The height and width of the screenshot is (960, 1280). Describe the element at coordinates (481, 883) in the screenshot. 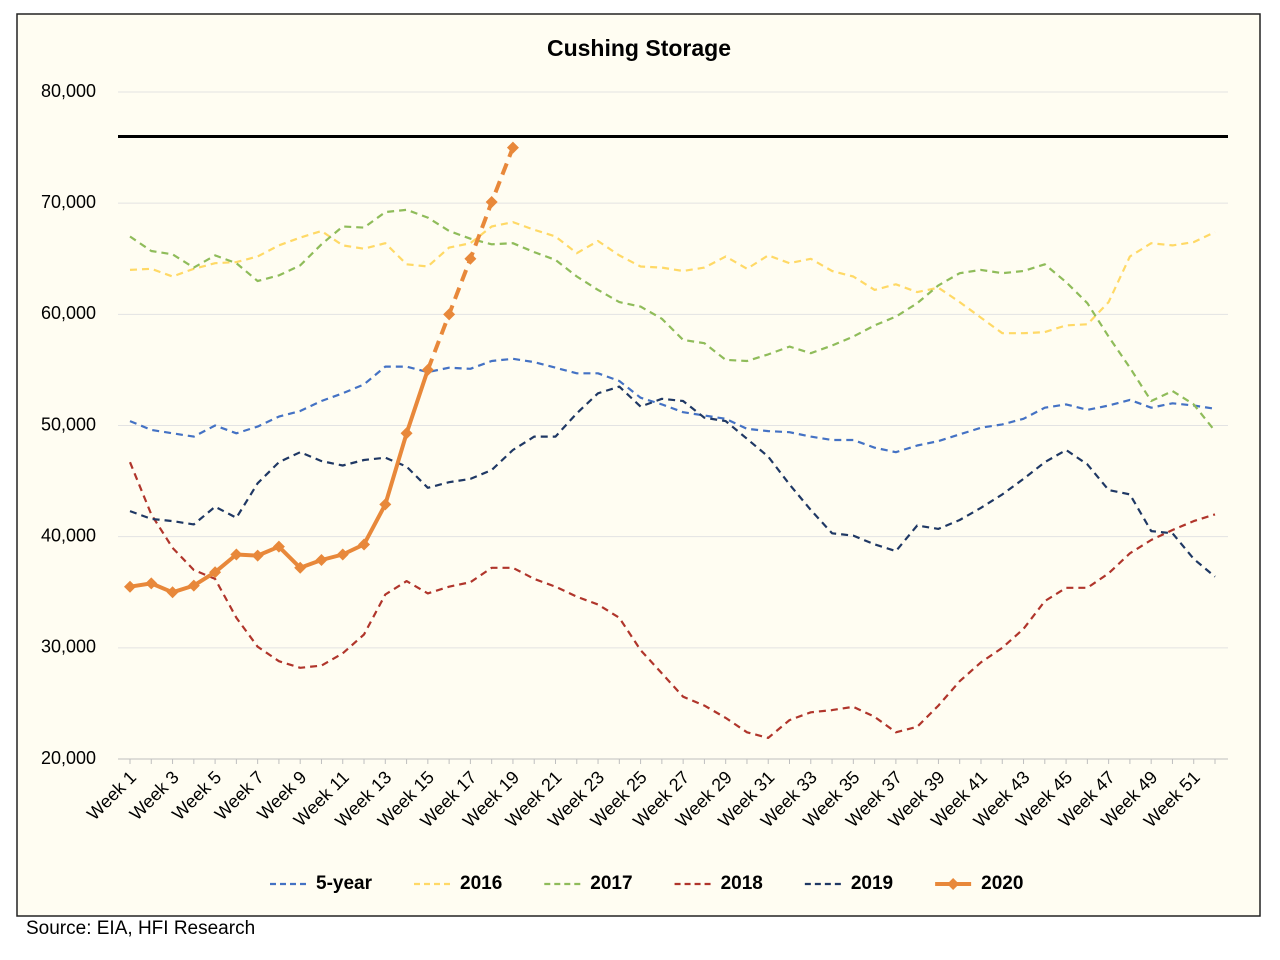

I see `legend-label: 2016` at that location.